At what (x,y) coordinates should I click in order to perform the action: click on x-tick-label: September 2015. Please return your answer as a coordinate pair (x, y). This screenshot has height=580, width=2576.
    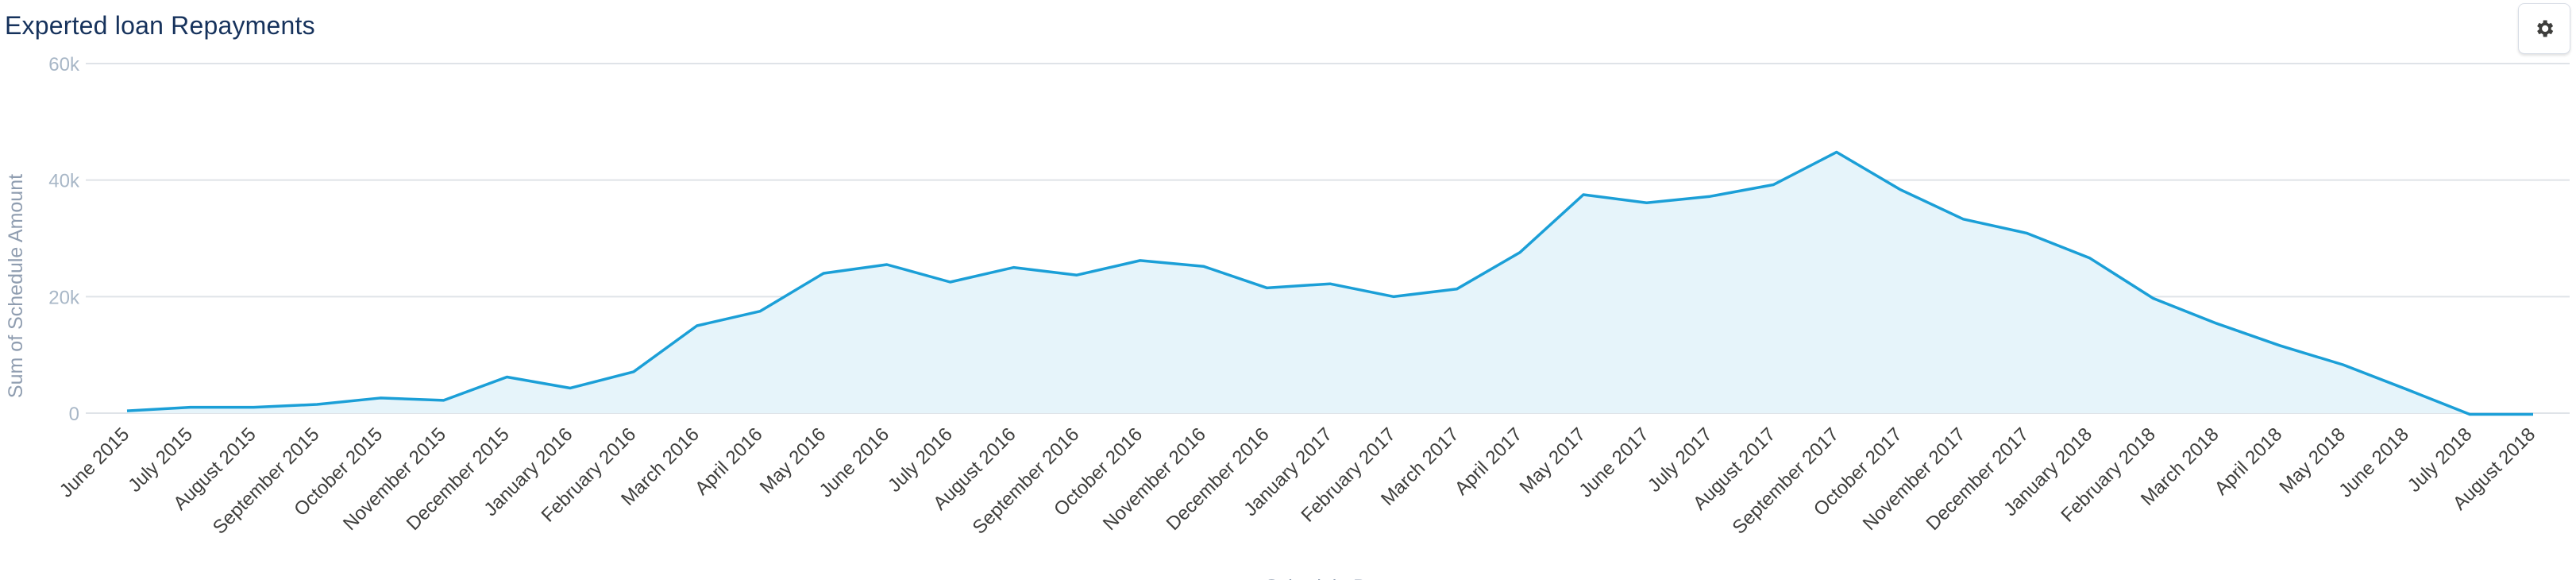
    Looking at the image, I should click on (266, 481).